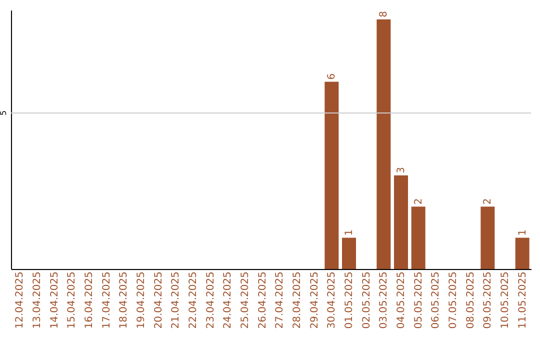 Image resolution: width=540 pixels, height=340 pixels. I want to click on x-tick-label: 25.04.2025, so click(245, 300).